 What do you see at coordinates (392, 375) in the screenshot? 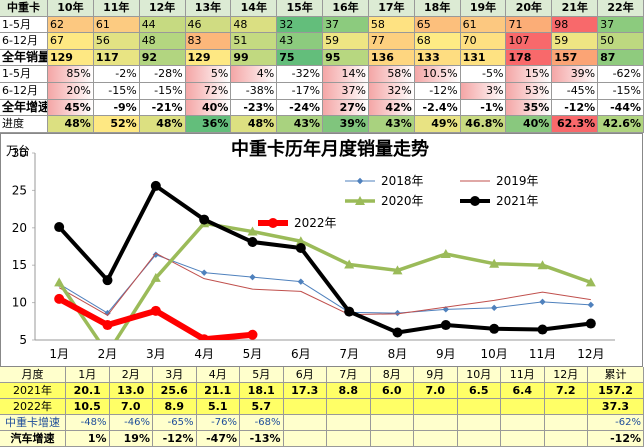
I see `header-cell: 8月` at bounding box center [392, 375].